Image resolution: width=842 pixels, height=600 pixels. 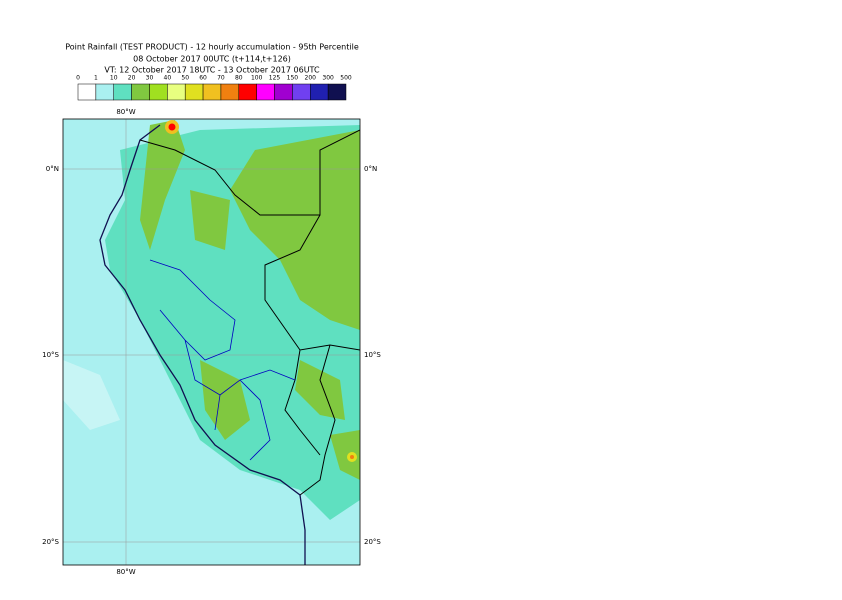 I want to click on legend-label: 30, so click(x=150, y=78).